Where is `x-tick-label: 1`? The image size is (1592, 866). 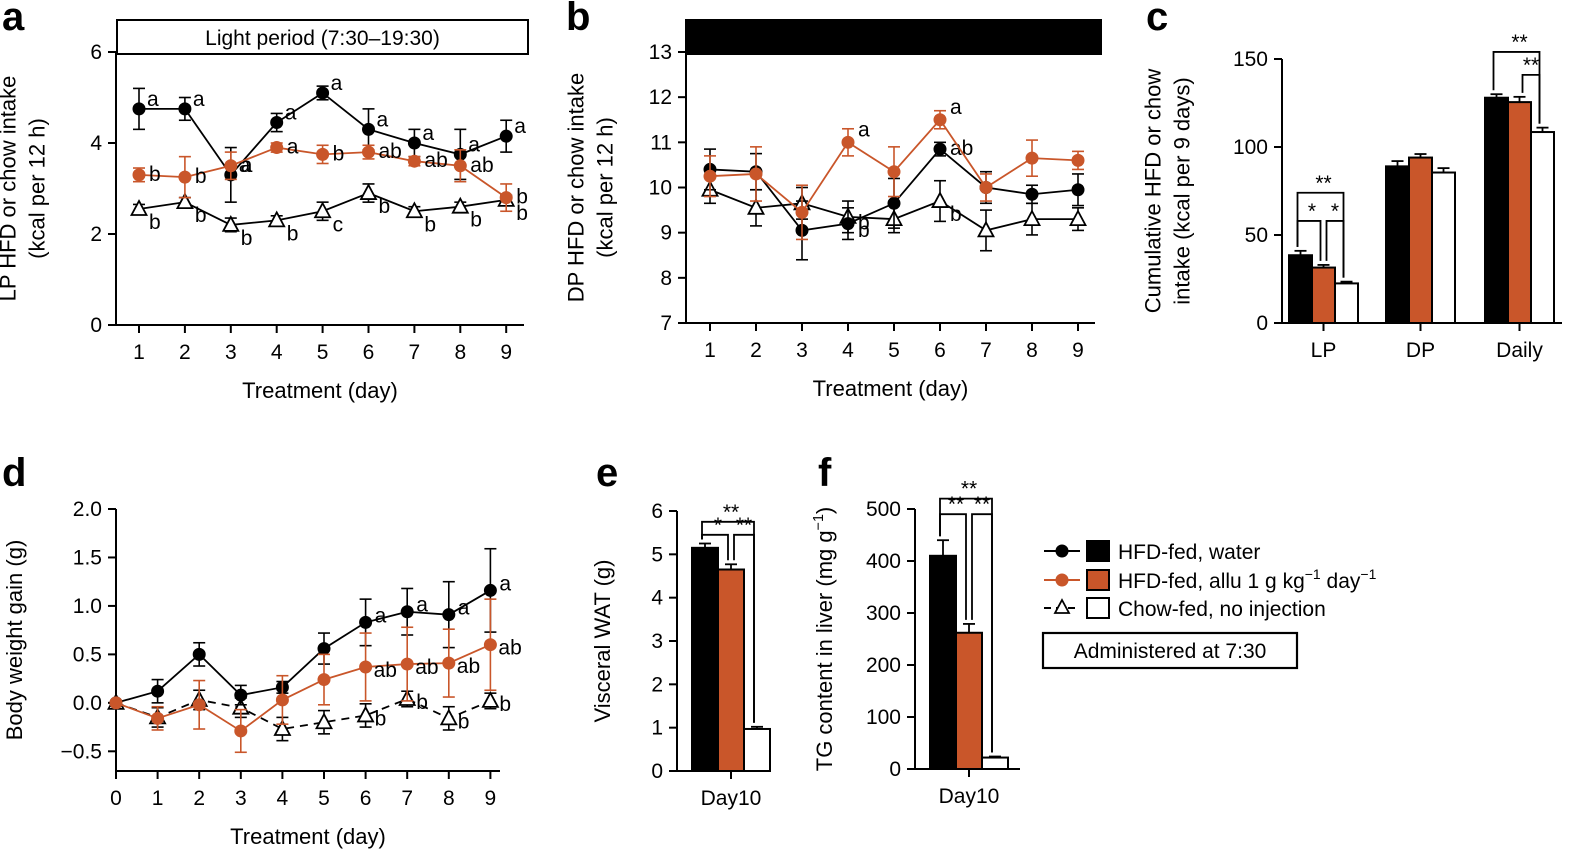 x-tick-label: 1 is located at coordinates (158, 798).